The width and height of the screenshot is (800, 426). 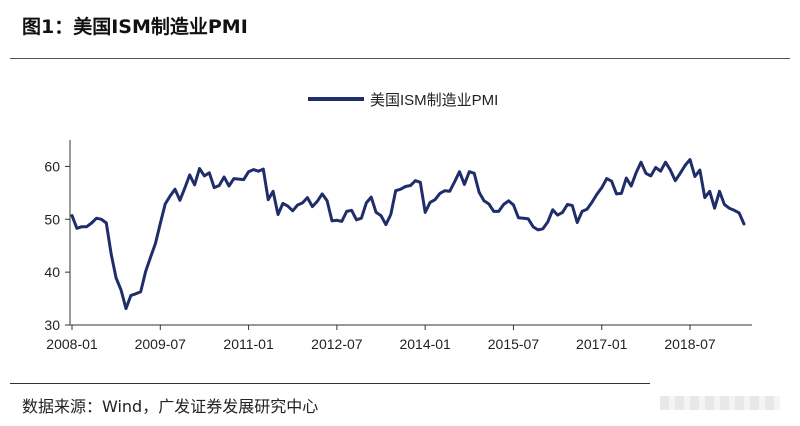 What do you see at coordinates (400, 58) in the screenshot?
I see `top-divider` at bounding box center [400, 58].